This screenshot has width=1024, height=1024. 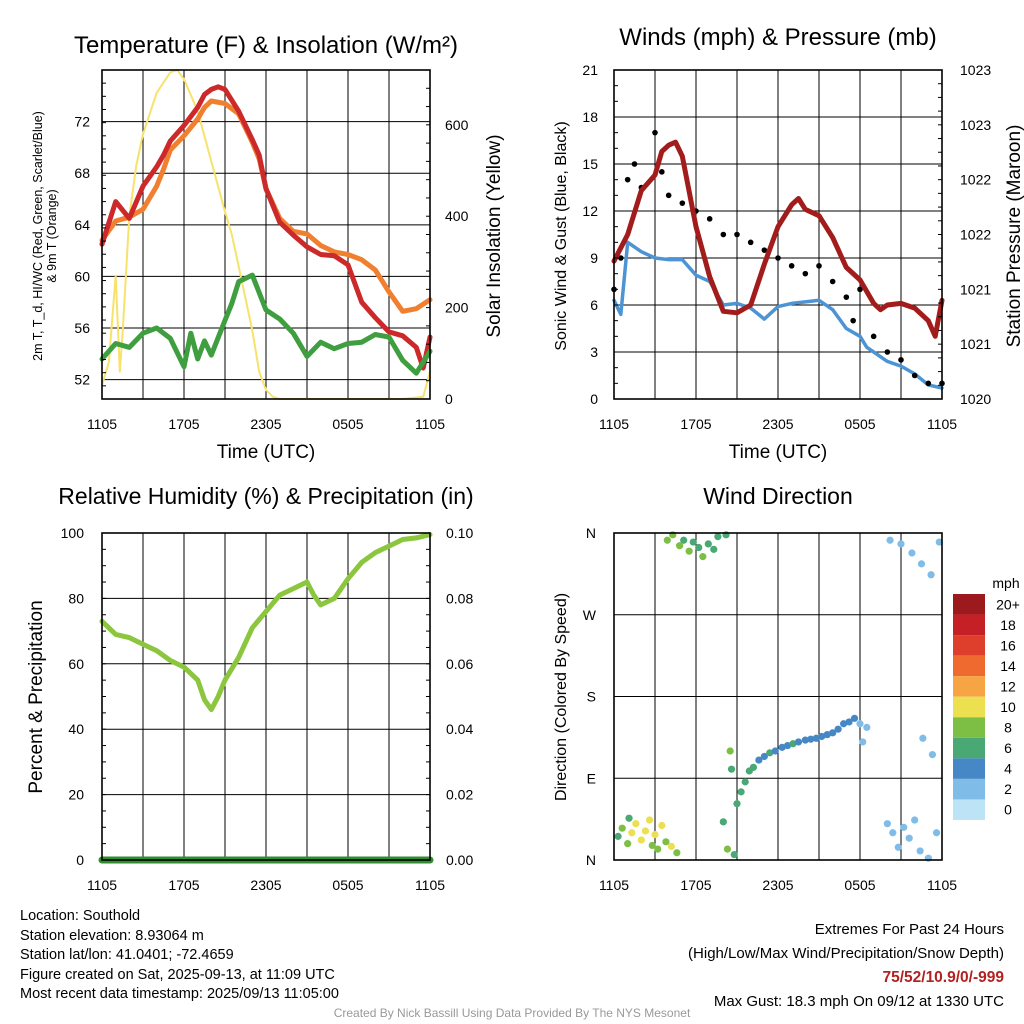 I want to click on y-tick-label: S, so click(x=591, y=697).